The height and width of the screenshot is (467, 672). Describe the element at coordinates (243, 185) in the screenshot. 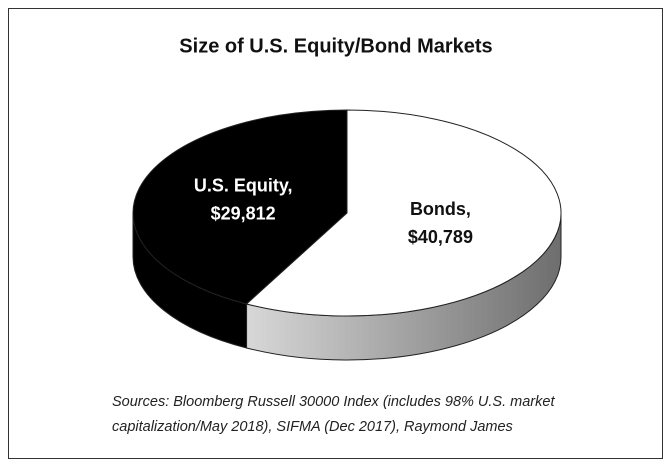

I see `slice-label: U.S. Equity,` at that location.